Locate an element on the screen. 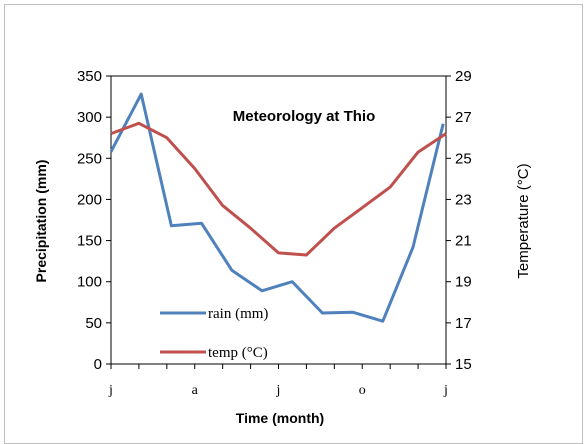  legend-label: temp (°C) is located at coordinates (238, 353).